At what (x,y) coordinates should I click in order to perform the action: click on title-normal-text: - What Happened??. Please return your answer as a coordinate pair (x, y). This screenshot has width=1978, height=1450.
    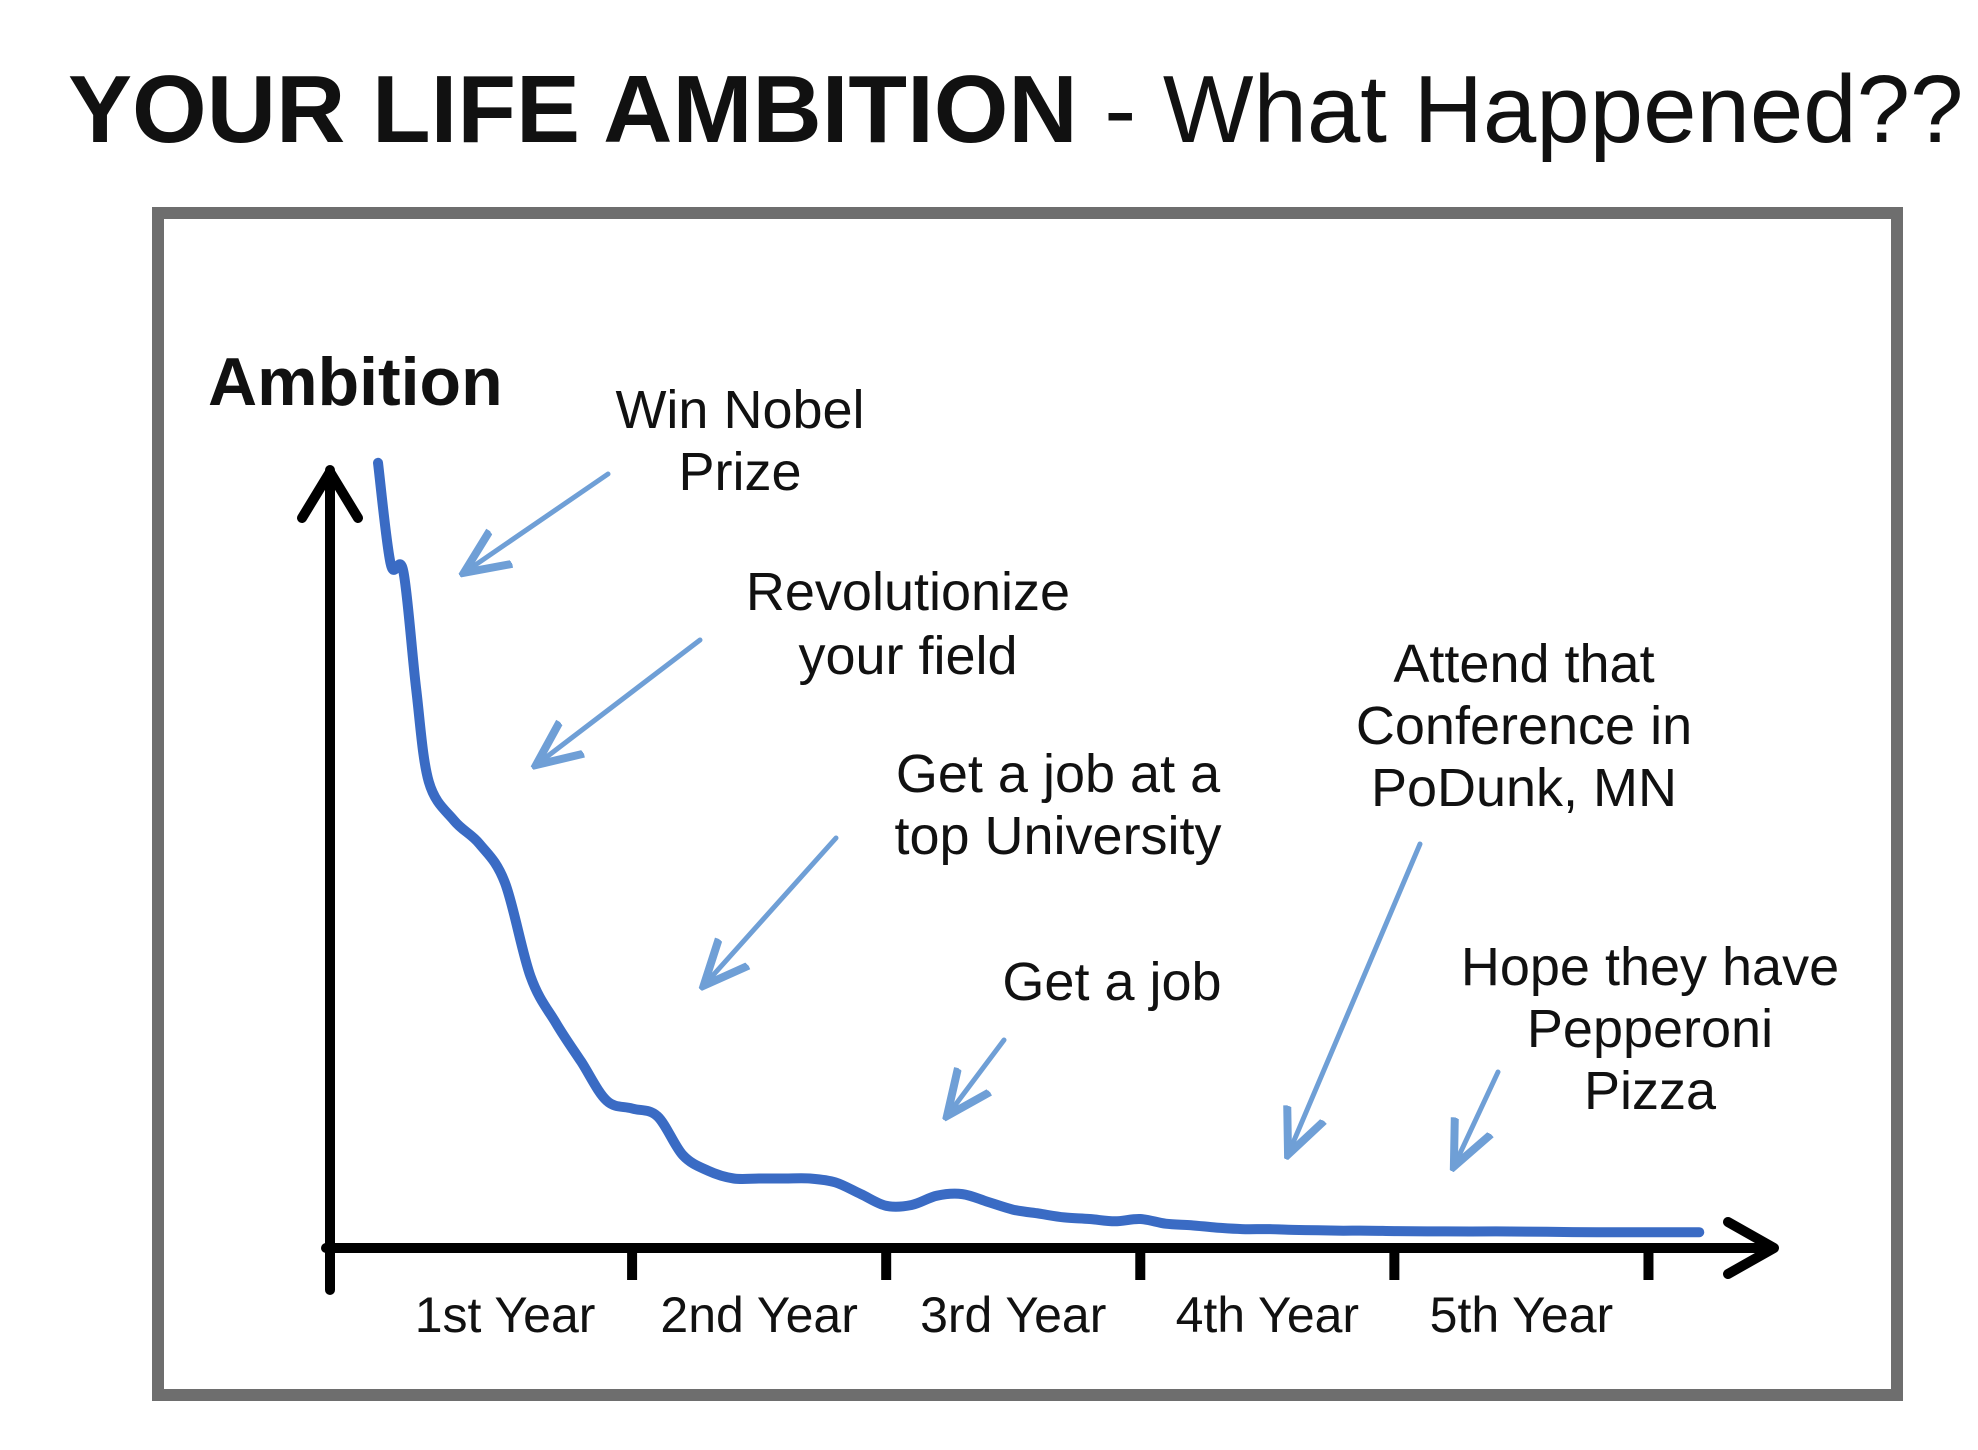
    Looking at the image, I should click on (1533, 109).